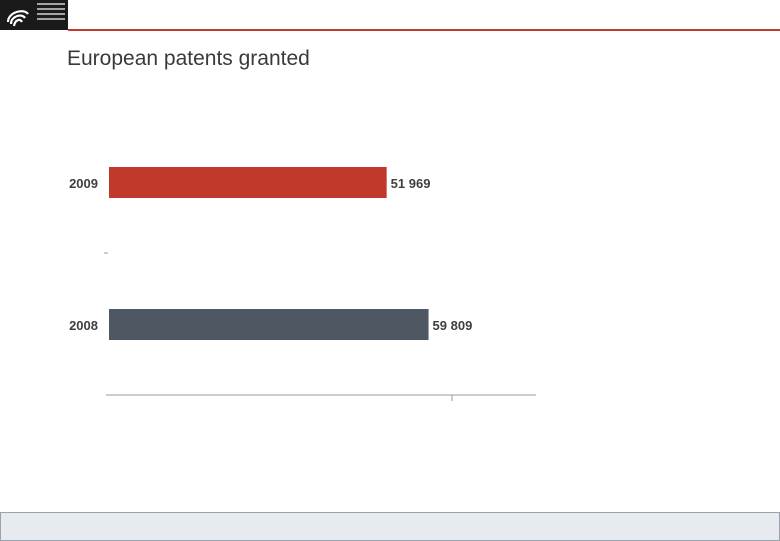  Describe the element at coordinates (83, 183) in the screenshot. I see `category-label-2009: 2009` at that location.